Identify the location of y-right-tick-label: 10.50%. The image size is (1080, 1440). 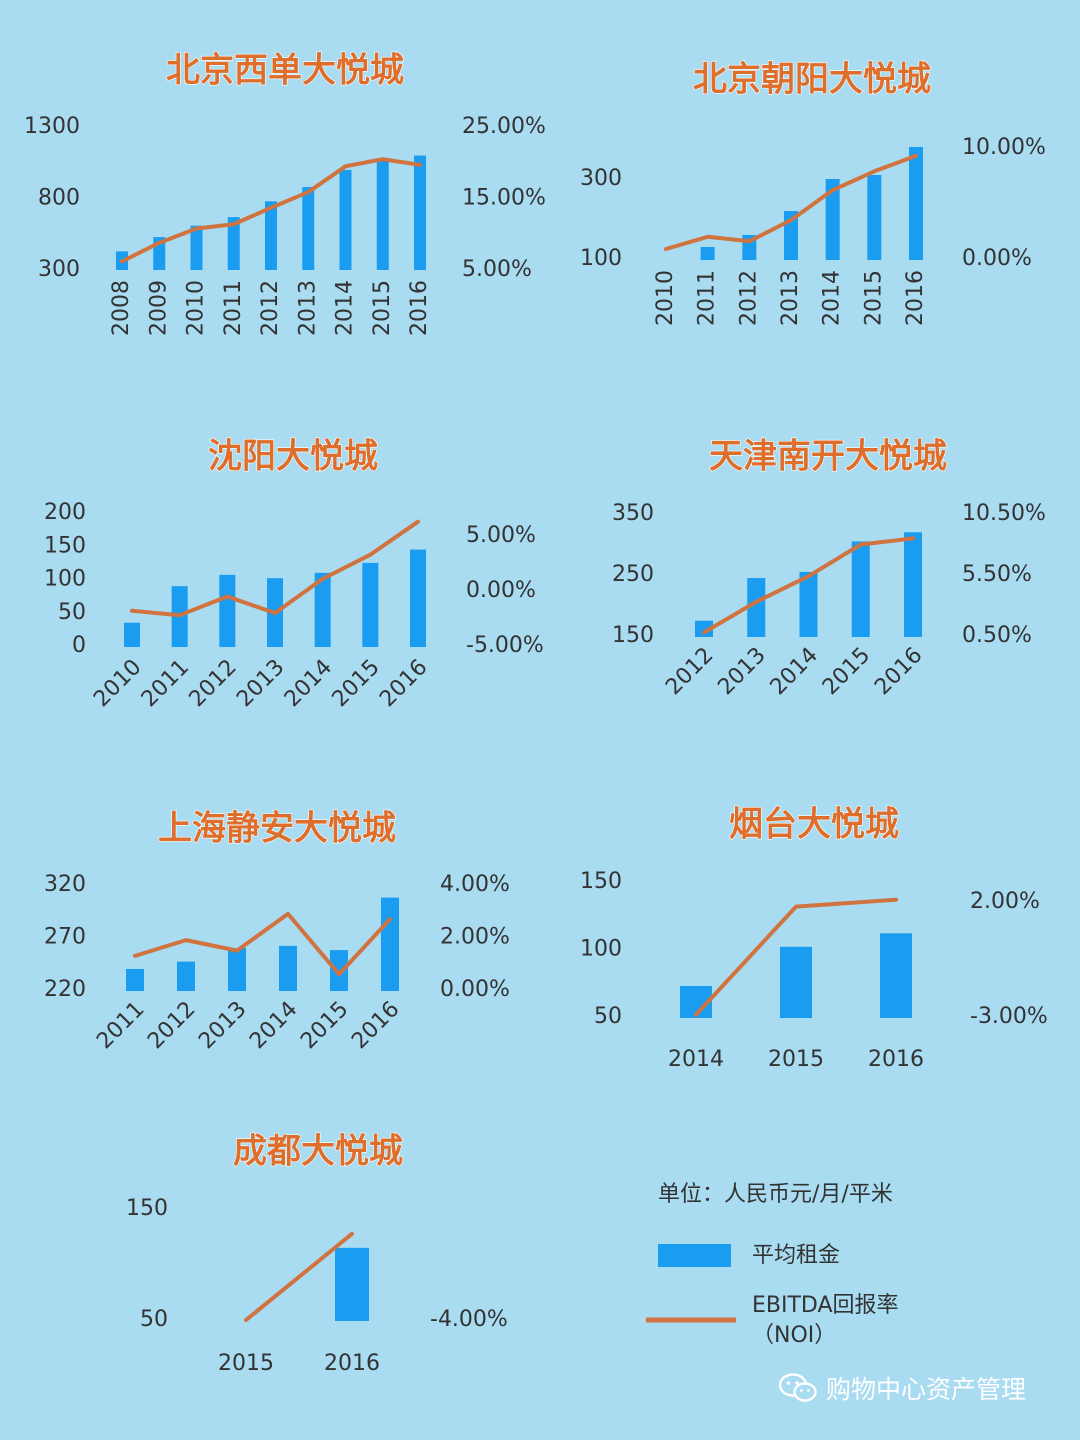
(1004, 513).